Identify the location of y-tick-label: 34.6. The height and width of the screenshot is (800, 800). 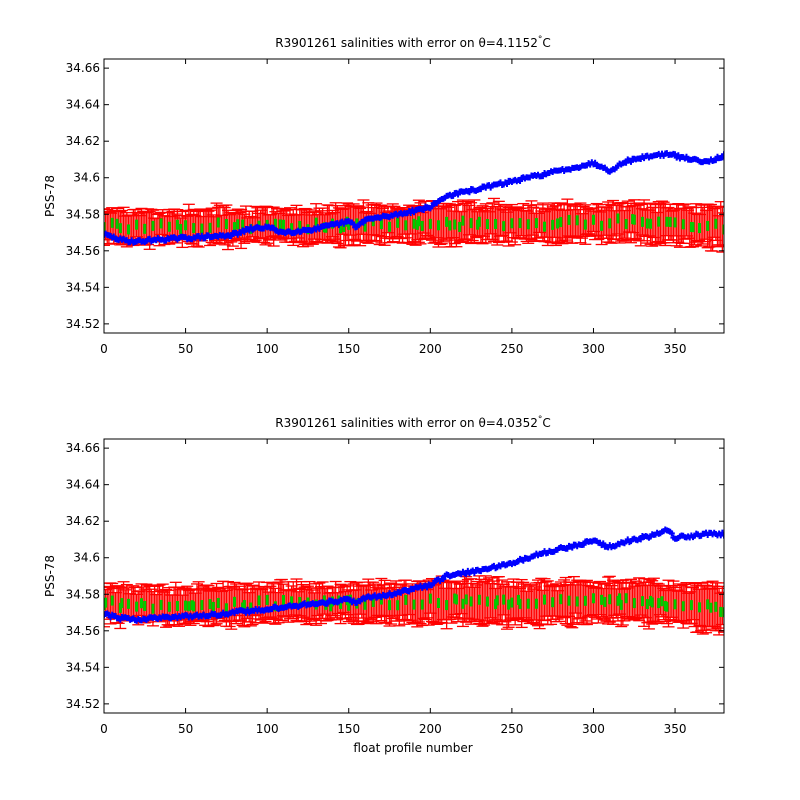
(86, 558).